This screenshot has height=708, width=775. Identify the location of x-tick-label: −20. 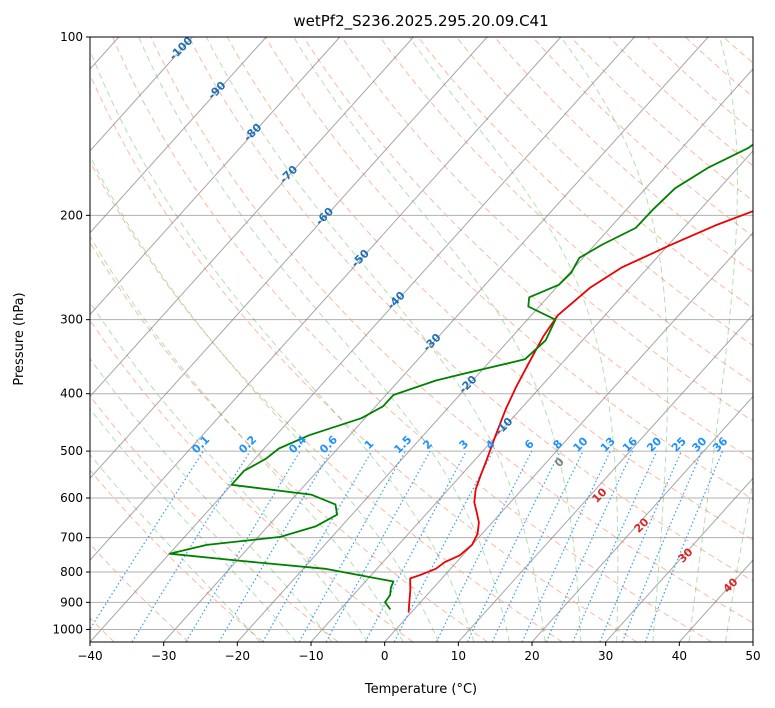
(237, 656).